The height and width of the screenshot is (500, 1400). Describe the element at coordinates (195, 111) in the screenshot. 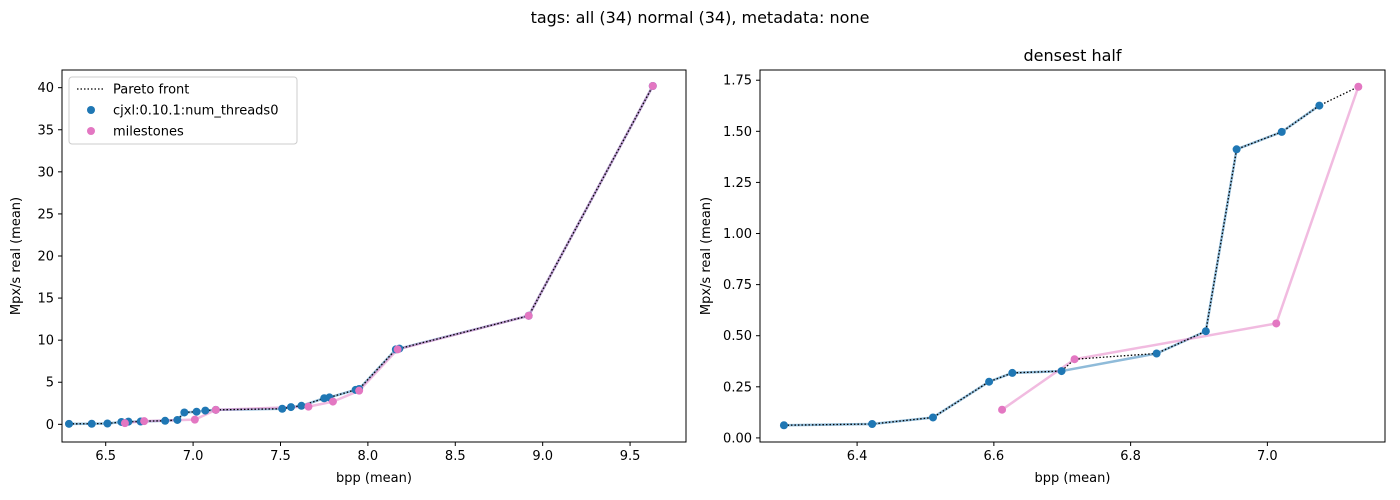

I see `legend-label: cjxl:0.10.1:num_threads0` at that location.